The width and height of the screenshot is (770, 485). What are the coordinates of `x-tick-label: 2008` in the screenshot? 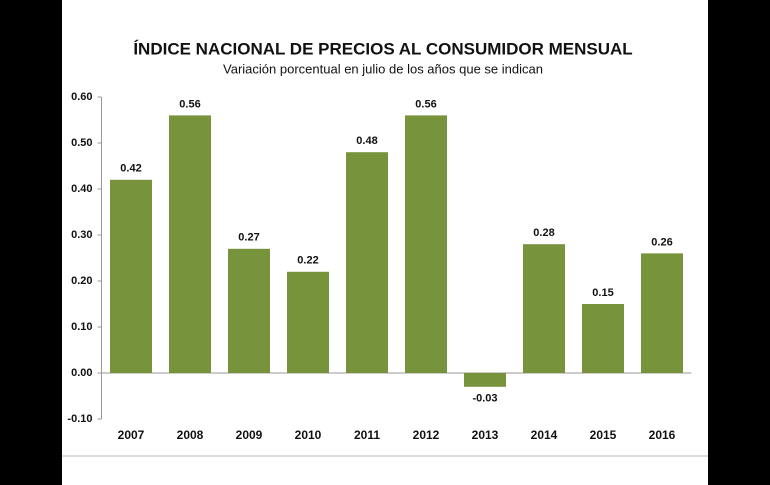 It's located at (190, 435).